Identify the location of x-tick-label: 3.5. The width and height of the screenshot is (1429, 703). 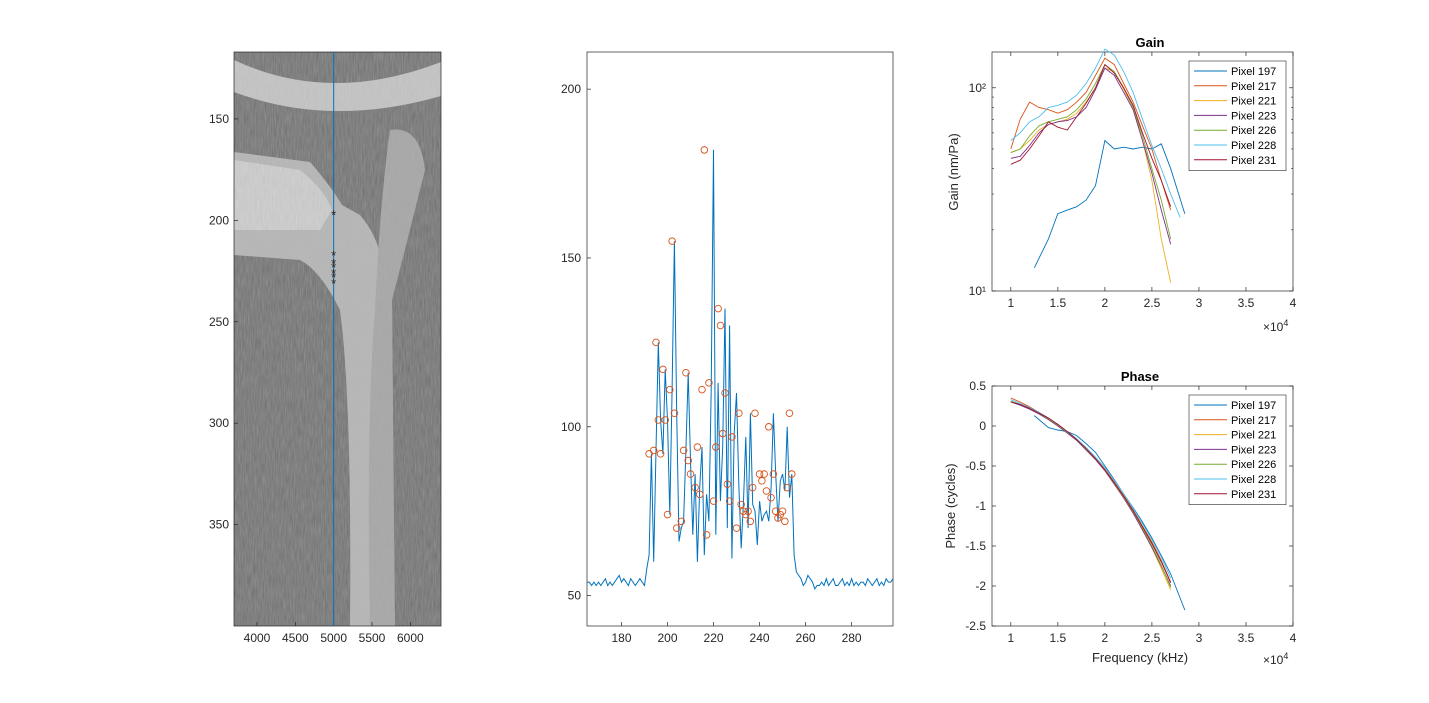
(1246, 638).